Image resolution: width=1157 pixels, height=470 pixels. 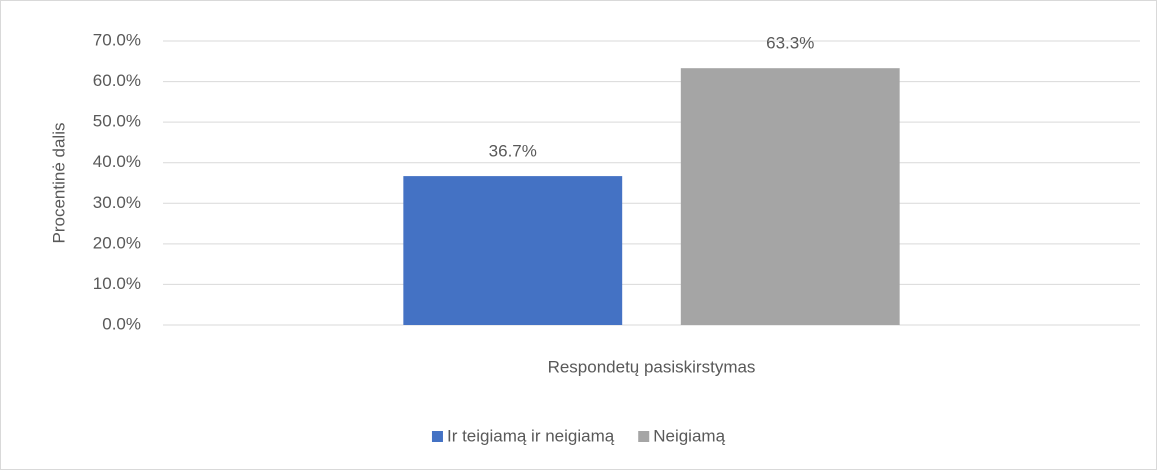 What do you see at coordinates (531, 435) in the screenshot?
I see `legend-label: Ir teigiamą ir neigiamą` at bounding box center [531, 435].